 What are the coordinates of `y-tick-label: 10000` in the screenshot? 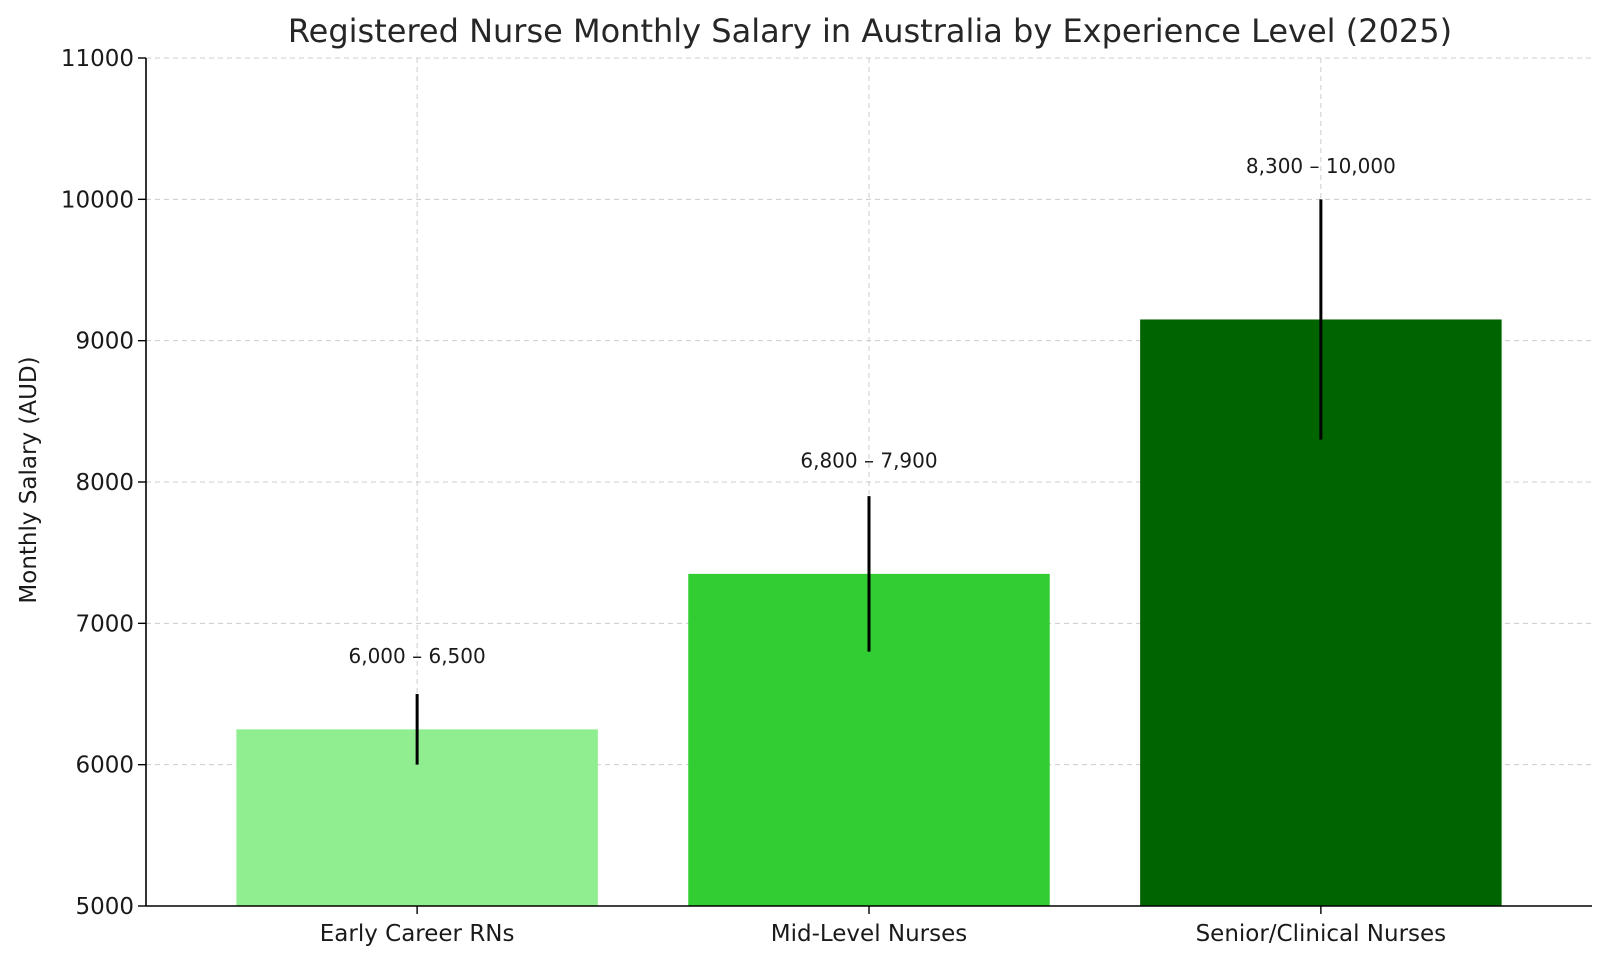 It's located at (97, 200).